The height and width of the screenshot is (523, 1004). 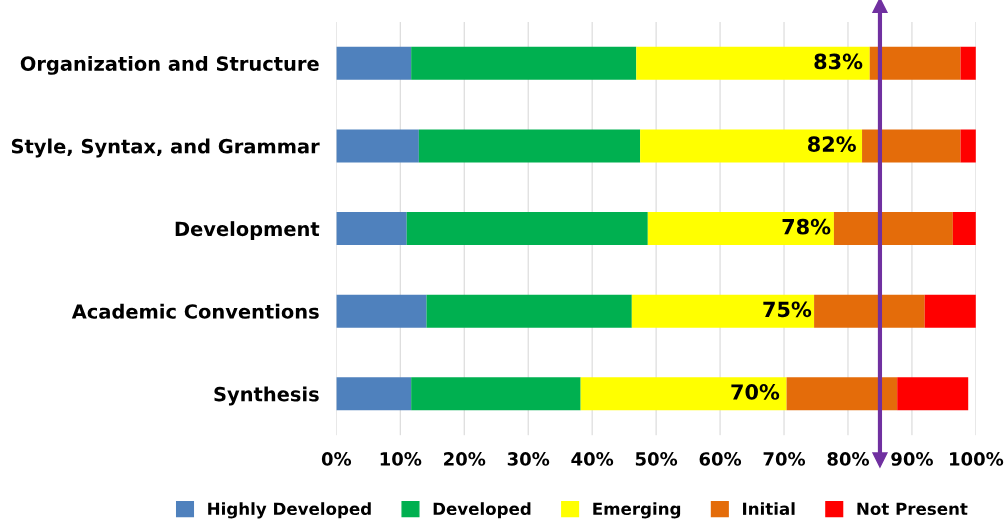 I want to click on annotation: 82%, so click(x=832, y=144).